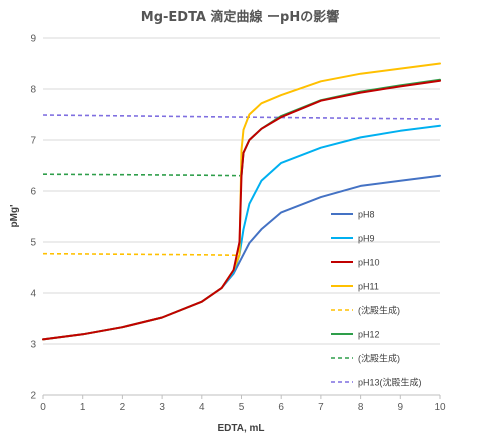 This screenshot has height=442, width=480. What do you see at coordinates (281, 407) in the screenshot?
I see `x-tick-label: 6` at bounding box center [281, 407].